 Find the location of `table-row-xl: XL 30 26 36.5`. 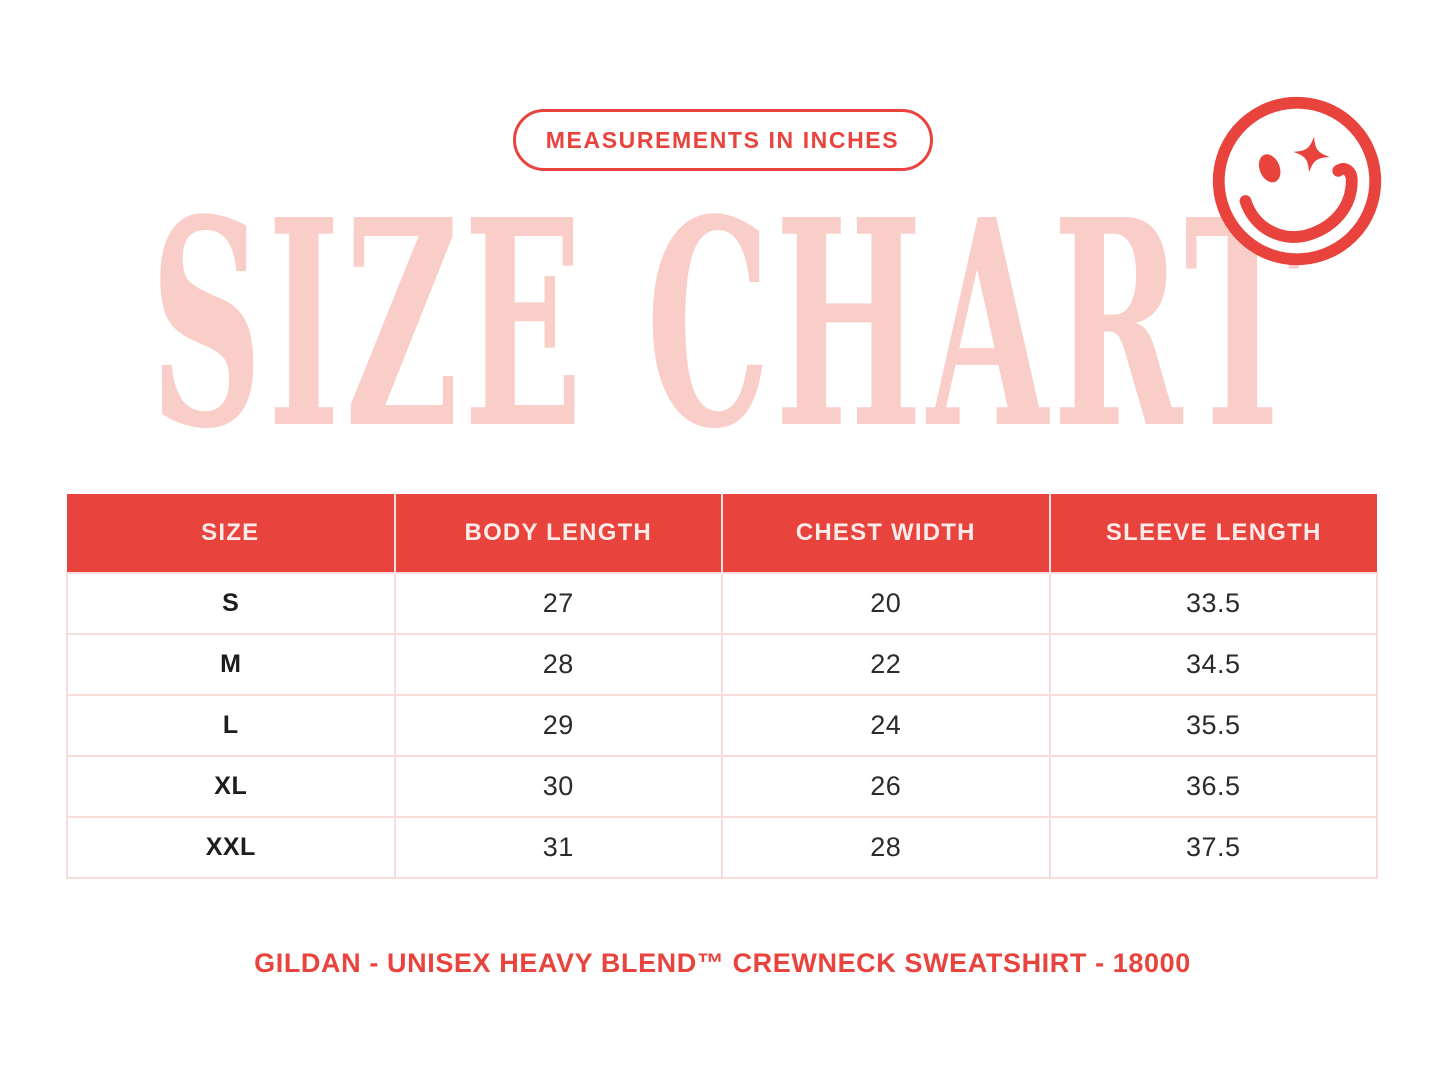

table-row-xl: XL 30 26 36.5 is located at coordinates (722, 786).